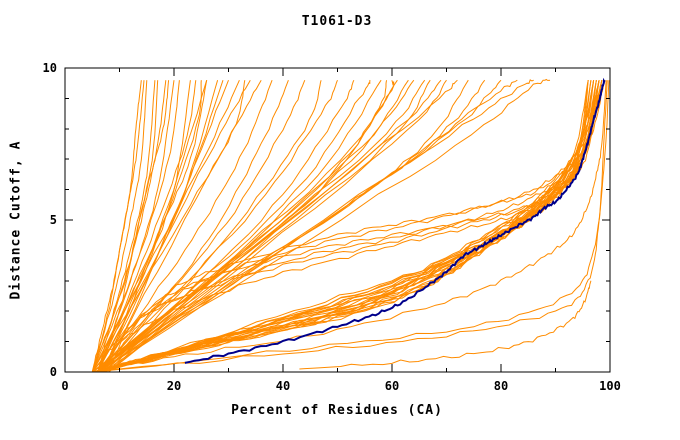 The image size is (680, 440). What do you see at coordinates (53, 372) in the screenshot?
I see `y-tick-label: 0` at bounding box center [53, 372].